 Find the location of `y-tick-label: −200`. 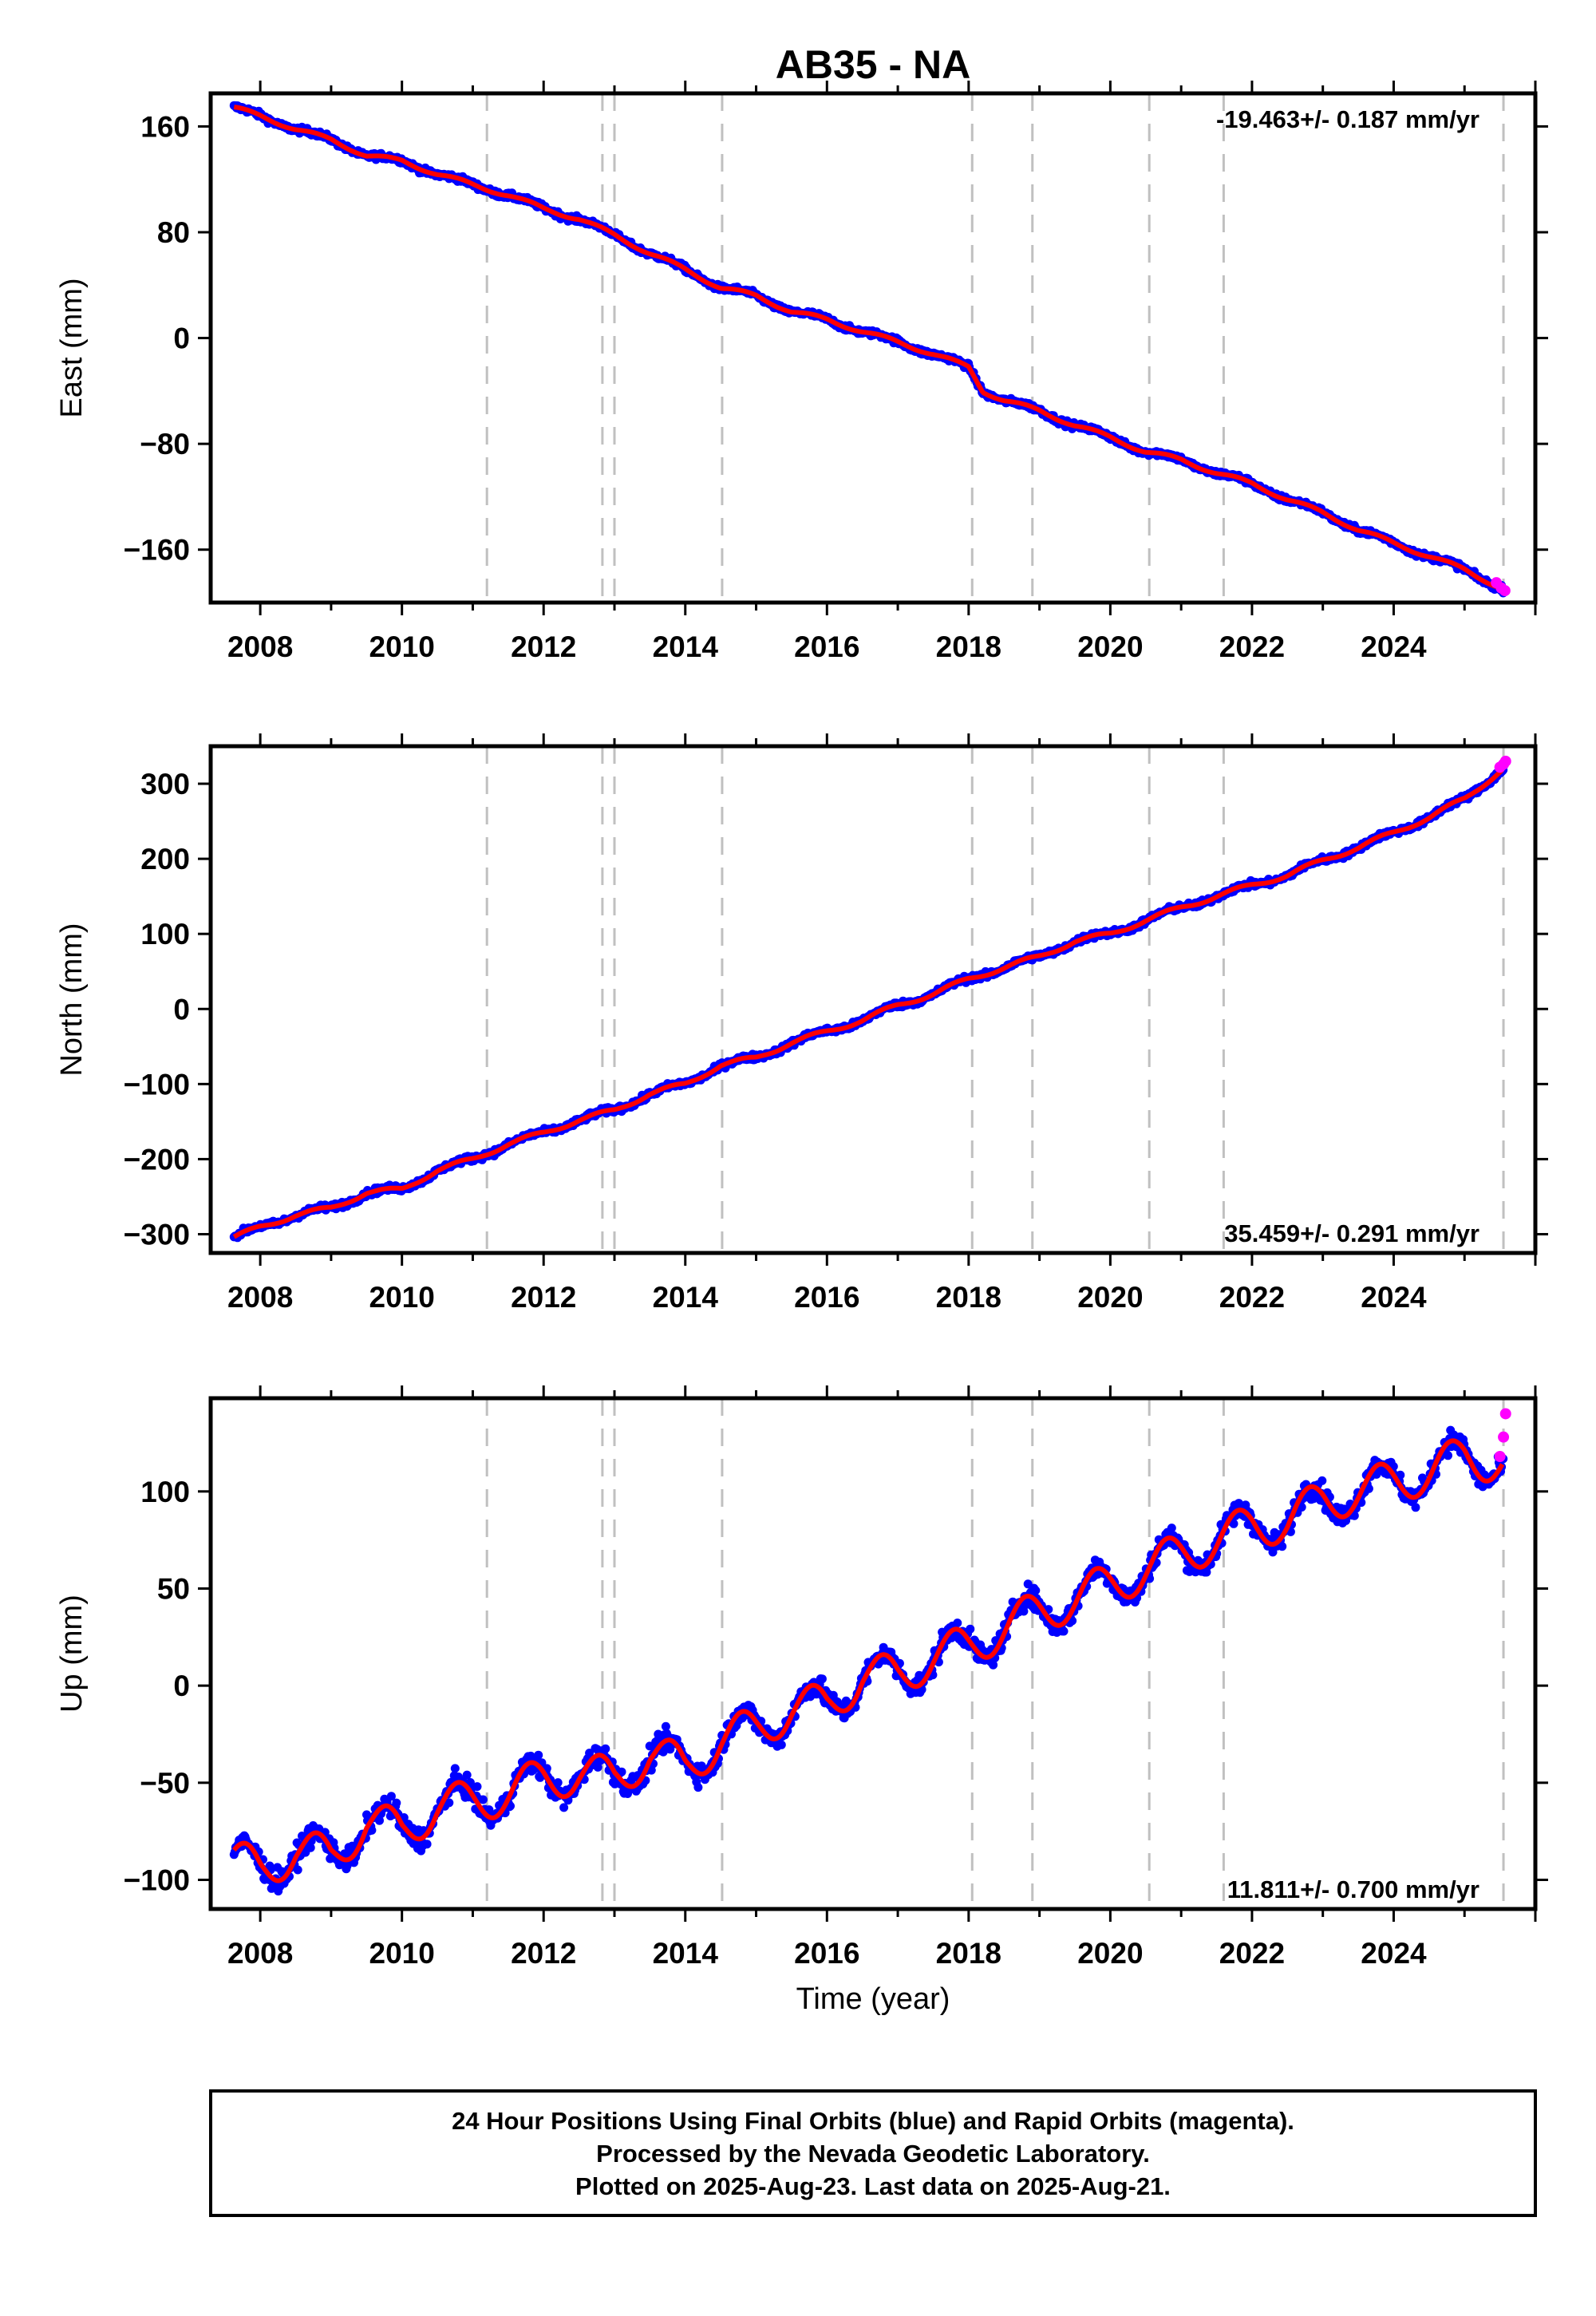

y-tick-label: −200 is located at coordinates (157, 1159).